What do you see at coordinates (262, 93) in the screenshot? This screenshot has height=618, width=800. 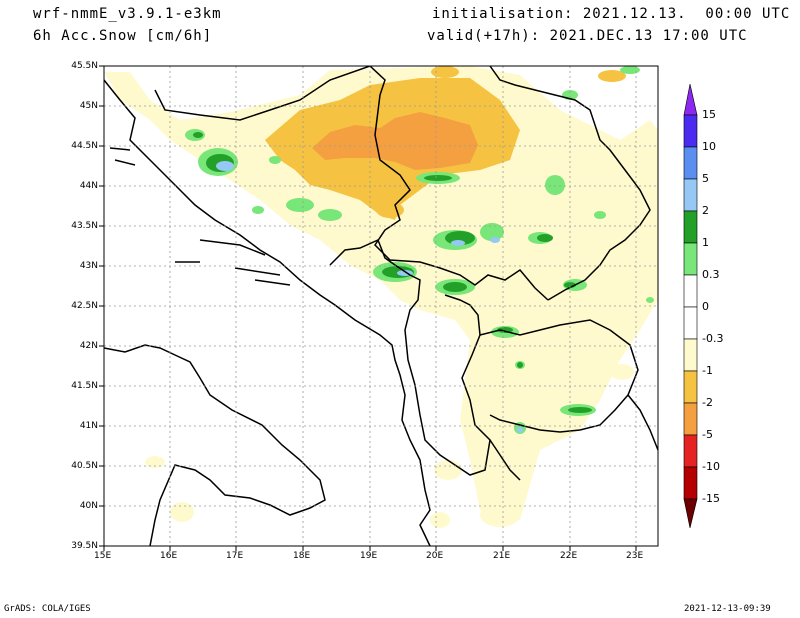 I see `inner-border-north` at bounding box center [262, 93].